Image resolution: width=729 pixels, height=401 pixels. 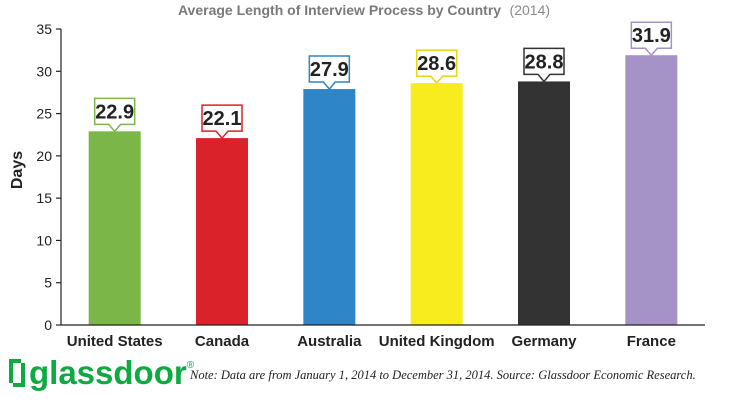 I want to click on y-tick-label: 15, so click(x=44, y=198).